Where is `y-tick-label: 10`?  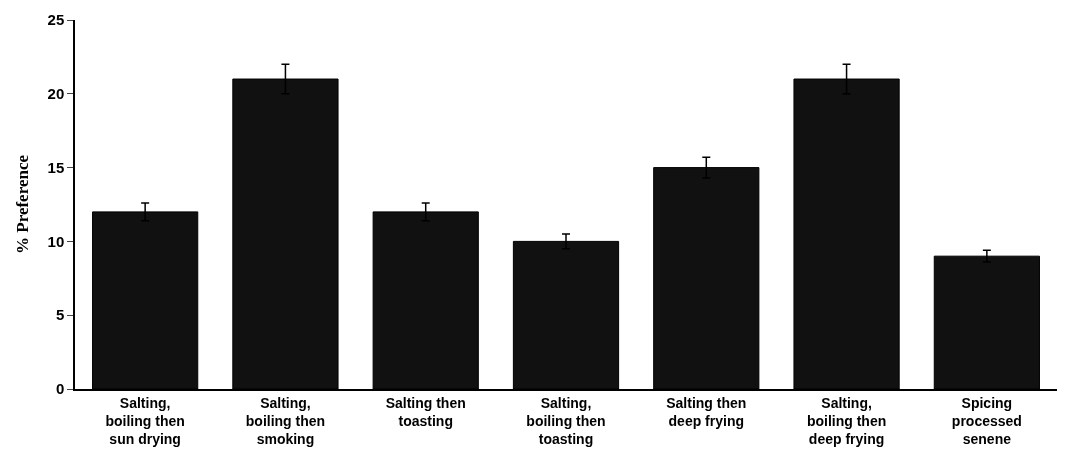 y-tick-label: 10 is located at coordinates (56, 241).